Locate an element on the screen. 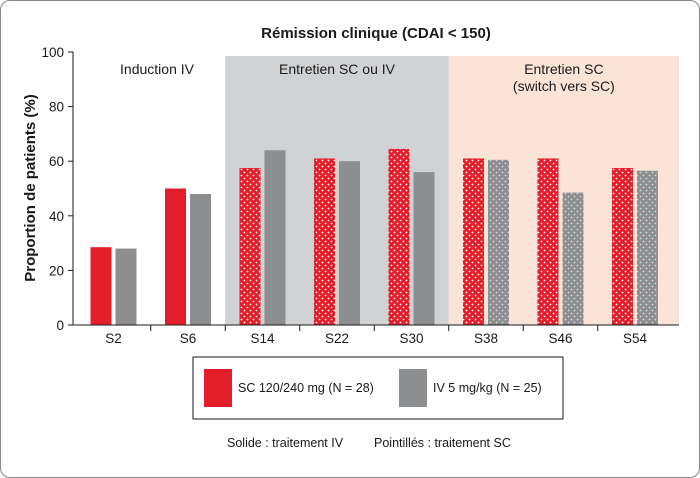  phase-label-2-1: (switch vers SC) is located at coordinates (564, 86).